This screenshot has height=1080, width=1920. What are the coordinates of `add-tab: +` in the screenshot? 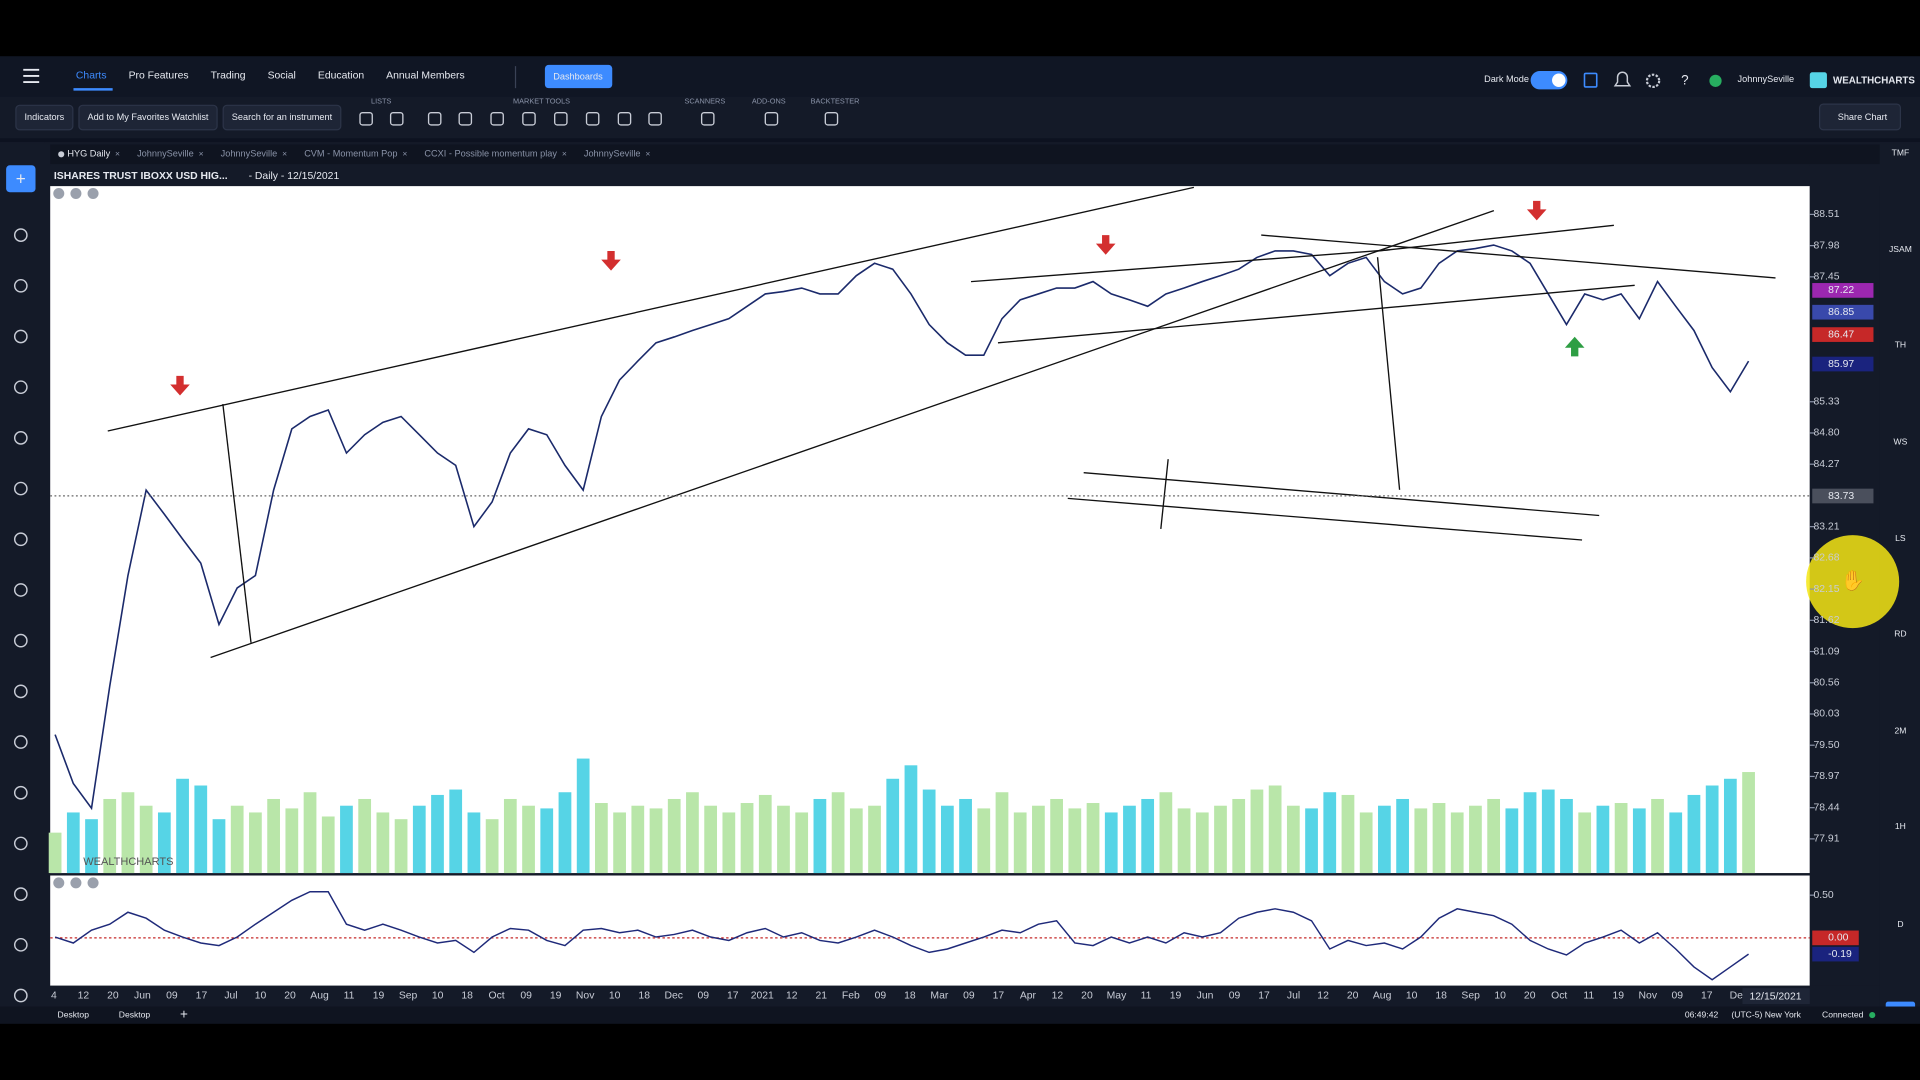 It's located at (184, 1014).